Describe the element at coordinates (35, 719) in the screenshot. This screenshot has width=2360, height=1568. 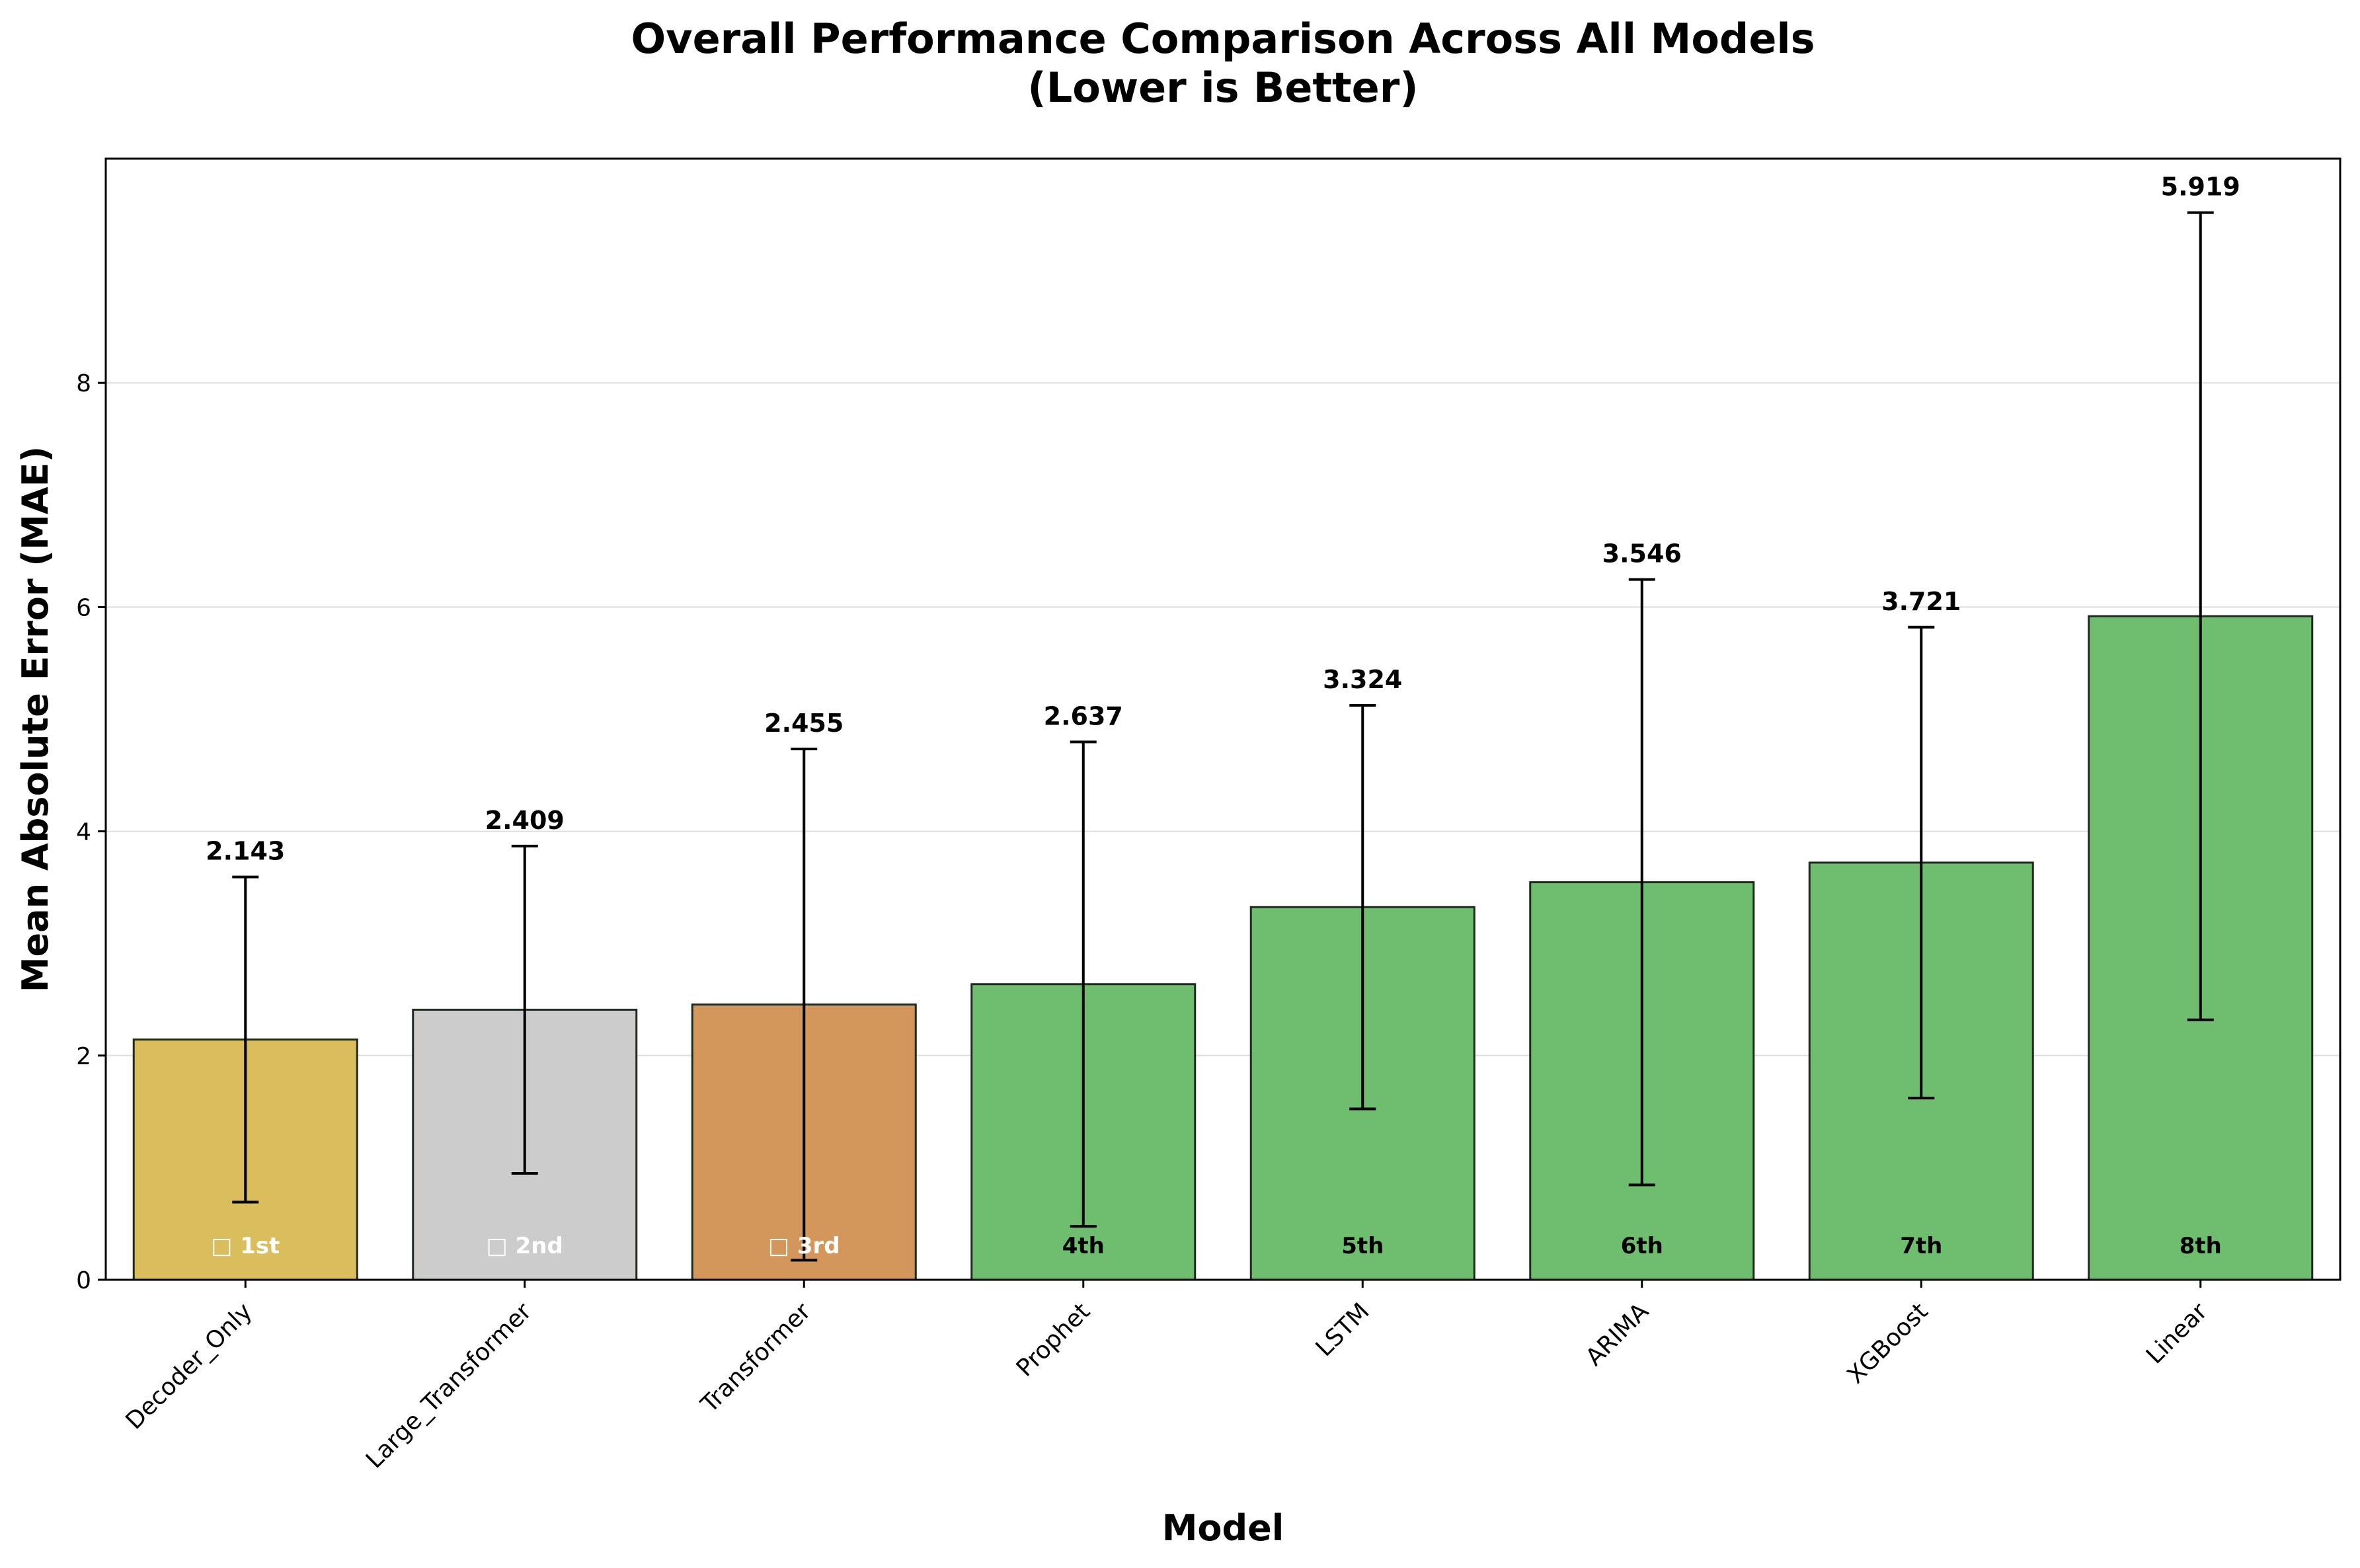
I see `y-axis-label: Mean Absolute Error (MAE)` at that location.